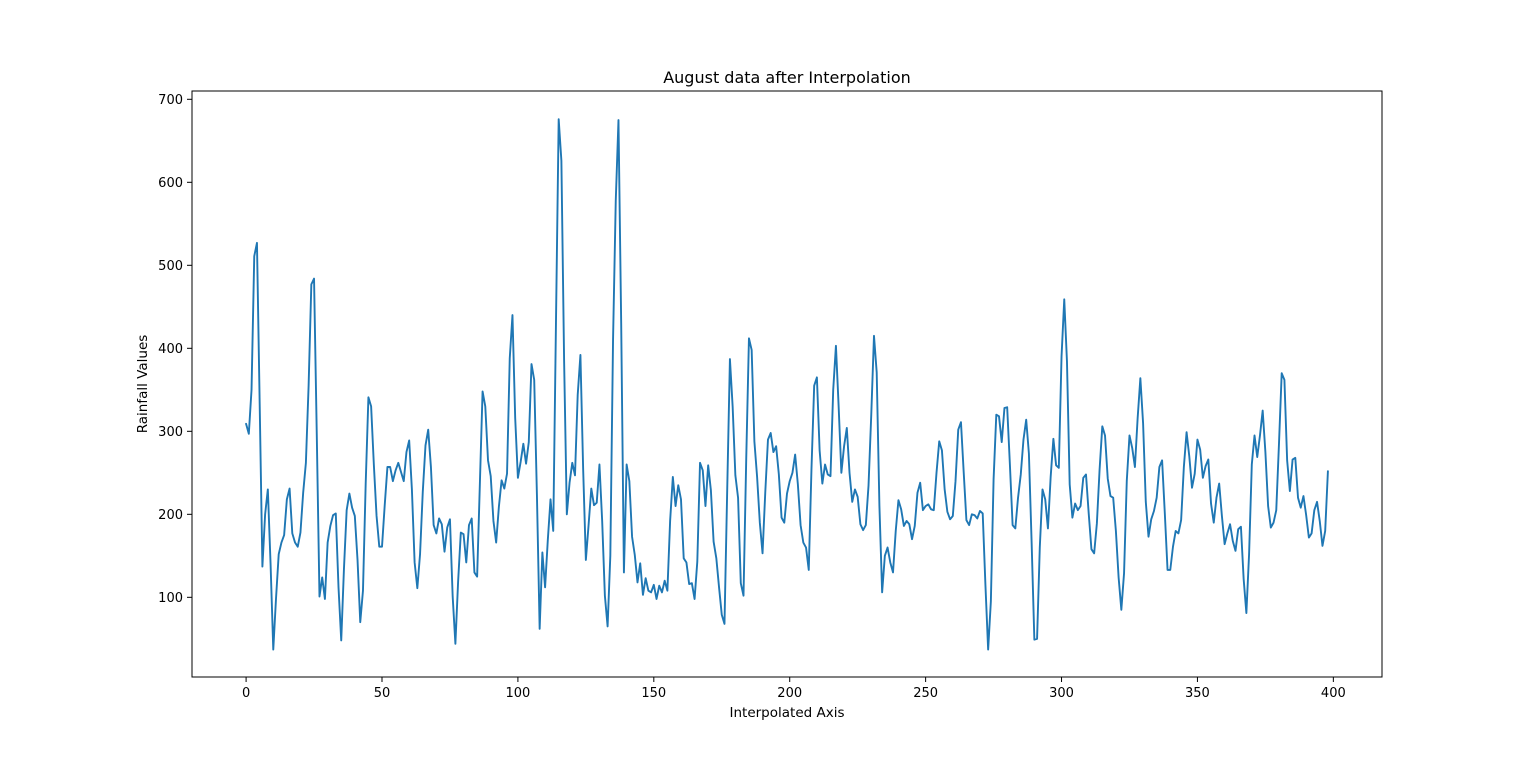 This screenshot has width=1536, height=764. Describe the element at coordinates (786, 713) in the screenshot. I see `x-axis-label: Interpolated Axis` at that location.